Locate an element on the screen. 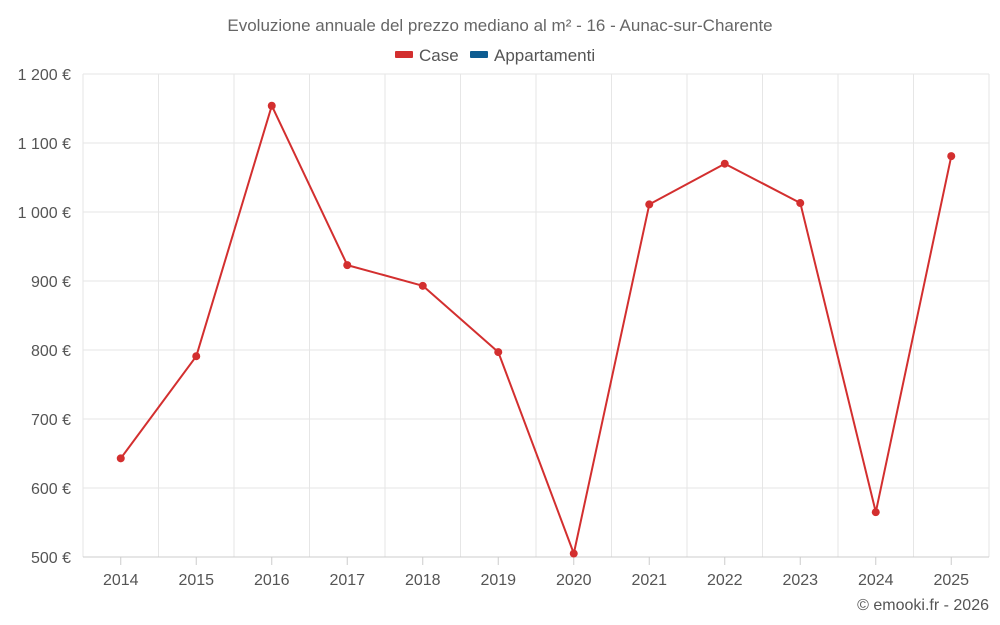 Image resolution: width=1000 pixels, height=625 pixels. y-tick-label: 500 € is located at coordinates (51, 558).